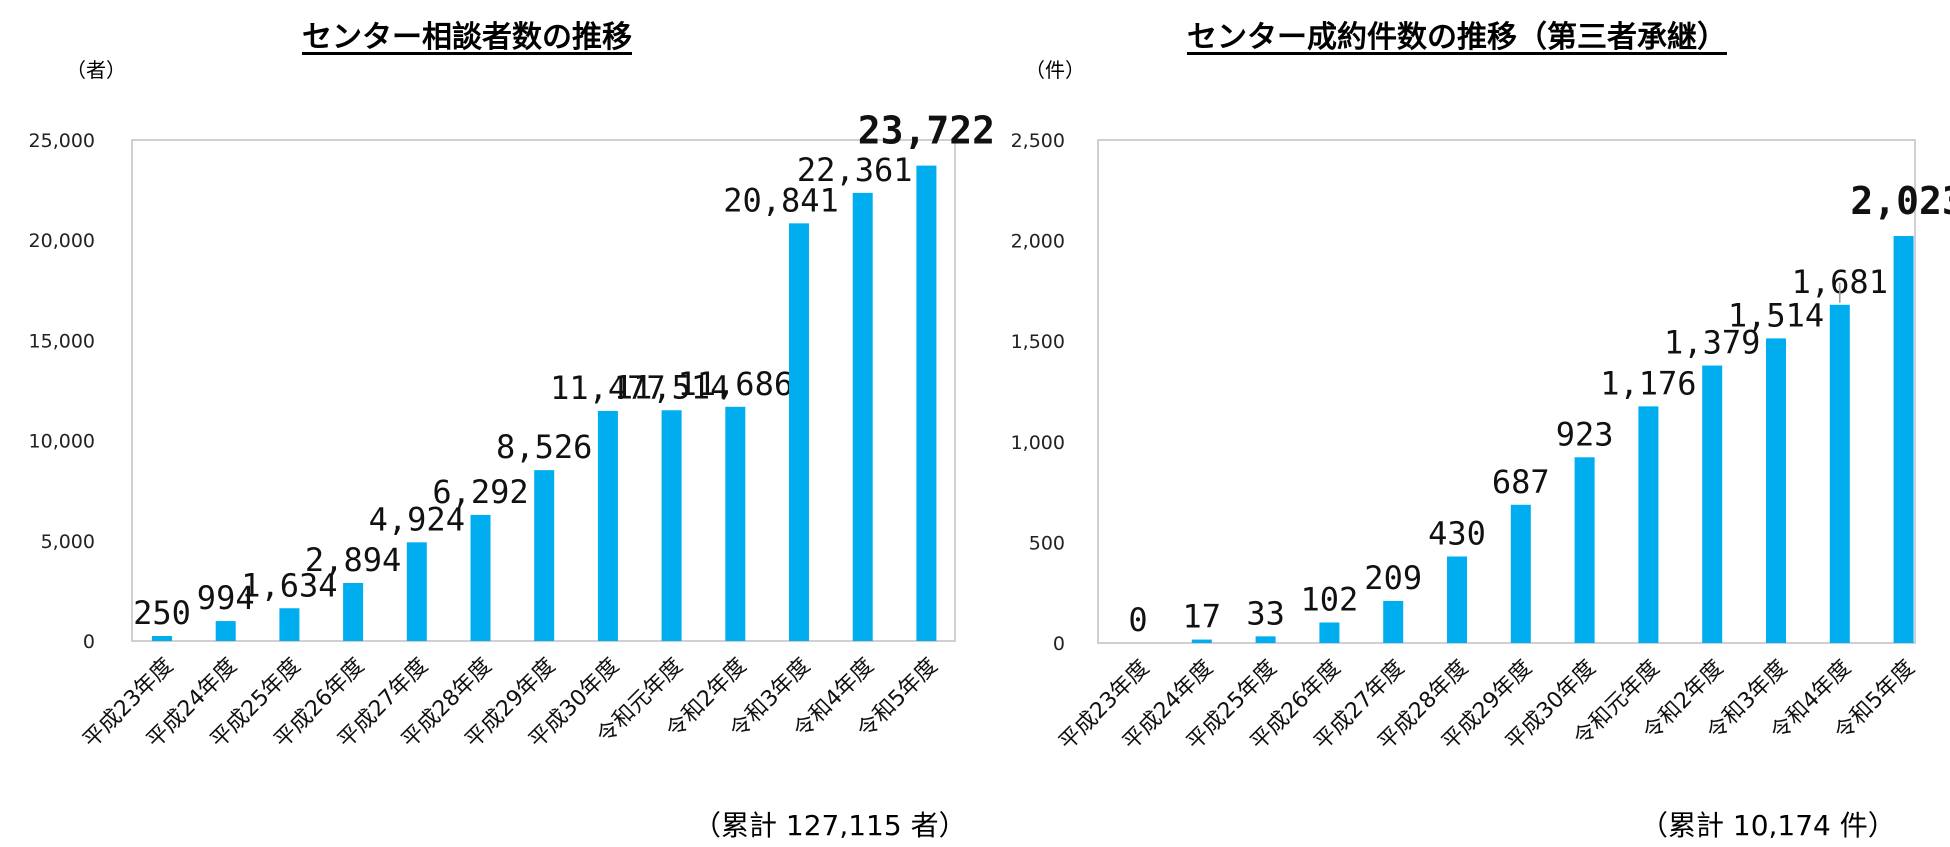 The image size is (1950, 847). Describe the element at coordinates (162, 613) in the screenshot. I see `consultations-data-label: 250` at that location.